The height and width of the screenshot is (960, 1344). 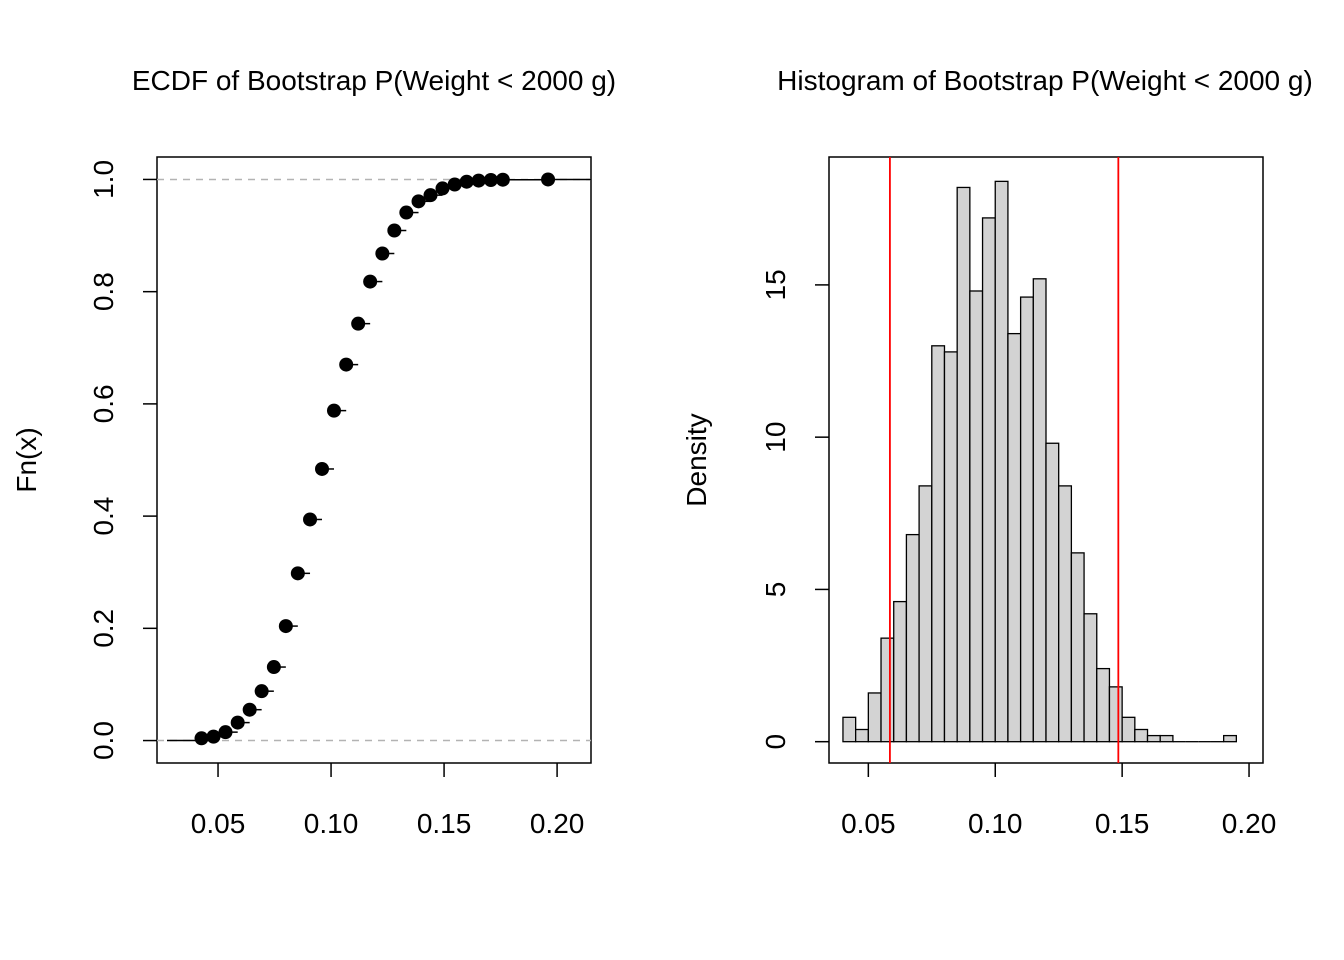 What do you see at coordinates (1249, 823) in the screenshot?
I see `histogram-x-tick-label: 0.20` at bounding box center [1249, 823].